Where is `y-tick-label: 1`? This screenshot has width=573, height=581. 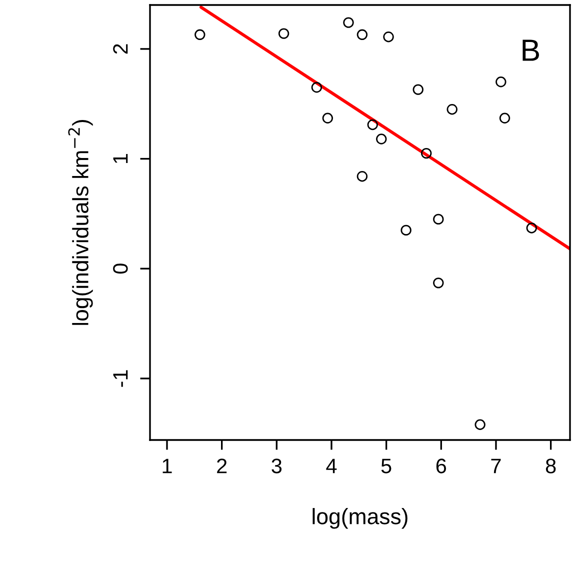
y-tick-label: 1 is located at coordinates (120, 158).